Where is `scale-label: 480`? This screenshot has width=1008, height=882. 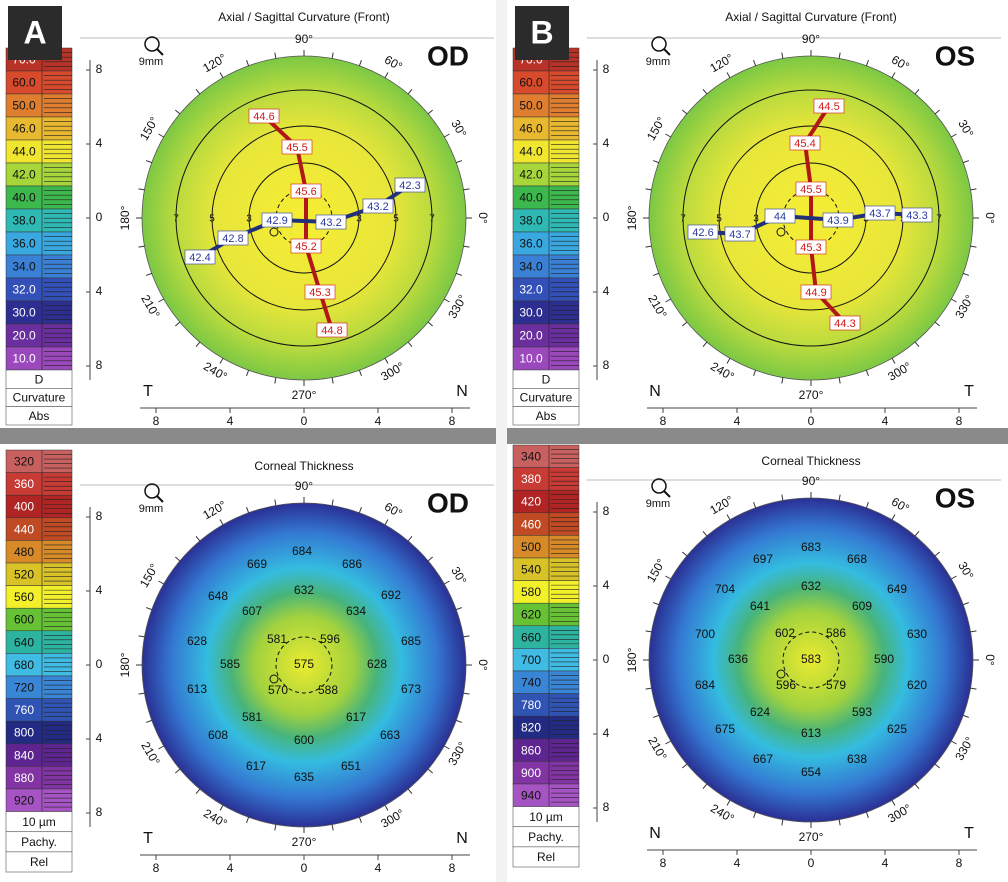
scale-label: 480 is located at coordinates (24, 552).